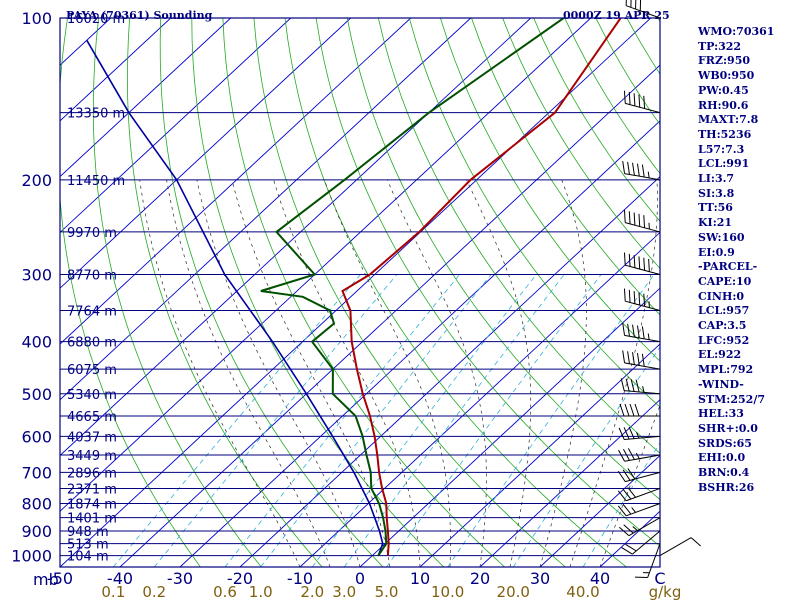  Describe the element at coordinates (31, 556) in the screenshot. I see `pressure-tick-label: 1000` at that location.